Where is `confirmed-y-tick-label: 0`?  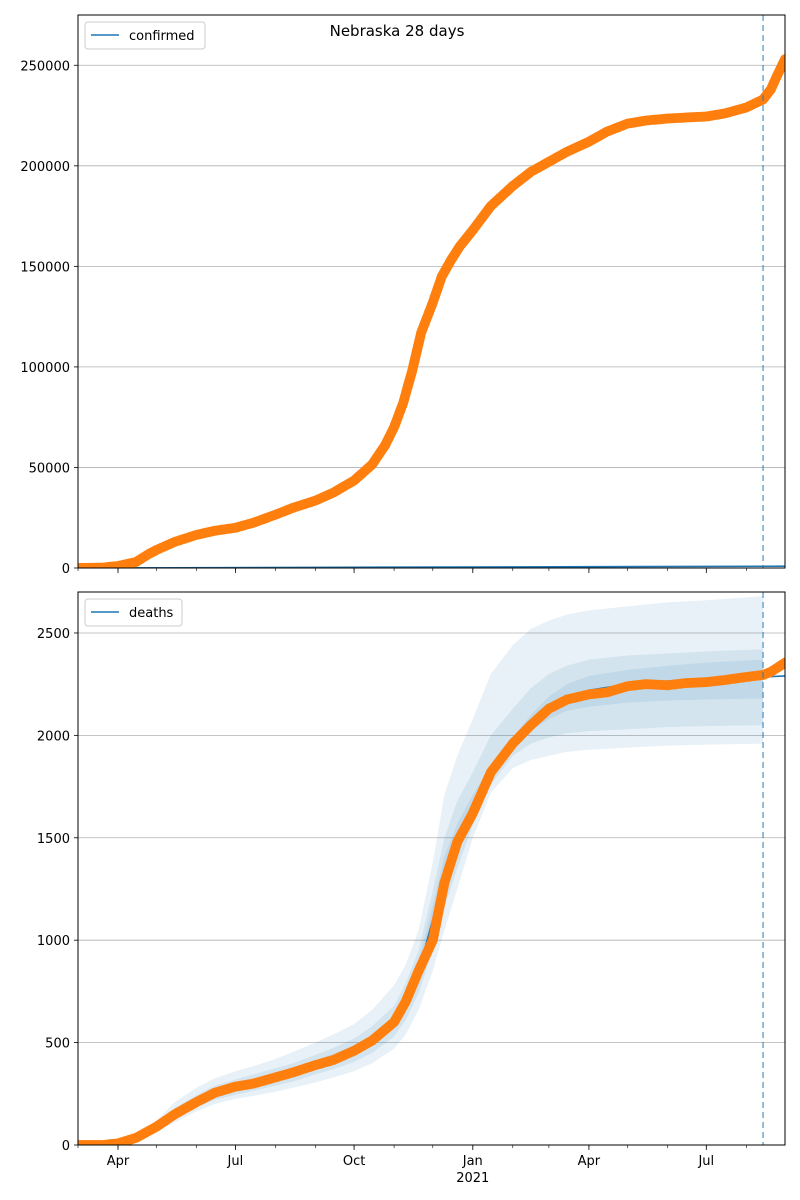
confirmed-y-tick-label: 0 is located at coordinates (66, 569).